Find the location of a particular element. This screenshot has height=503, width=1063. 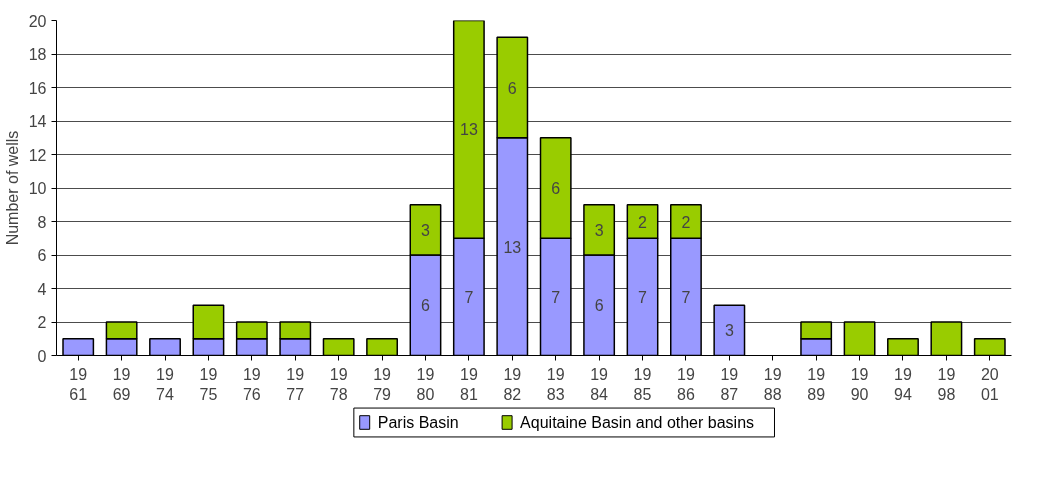

y-tick-label: 10 is located at coordinates (37, 188).